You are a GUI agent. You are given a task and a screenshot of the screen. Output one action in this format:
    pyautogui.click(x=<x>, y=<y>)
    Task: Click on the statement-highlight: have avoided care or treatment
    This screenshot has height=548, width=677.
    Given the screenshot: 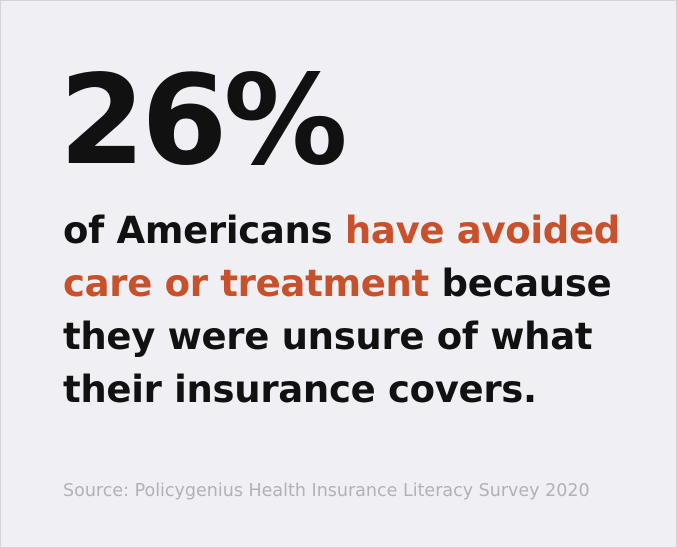 What is the action you would take?
    pyautogui.click(x=341, y=257)
    